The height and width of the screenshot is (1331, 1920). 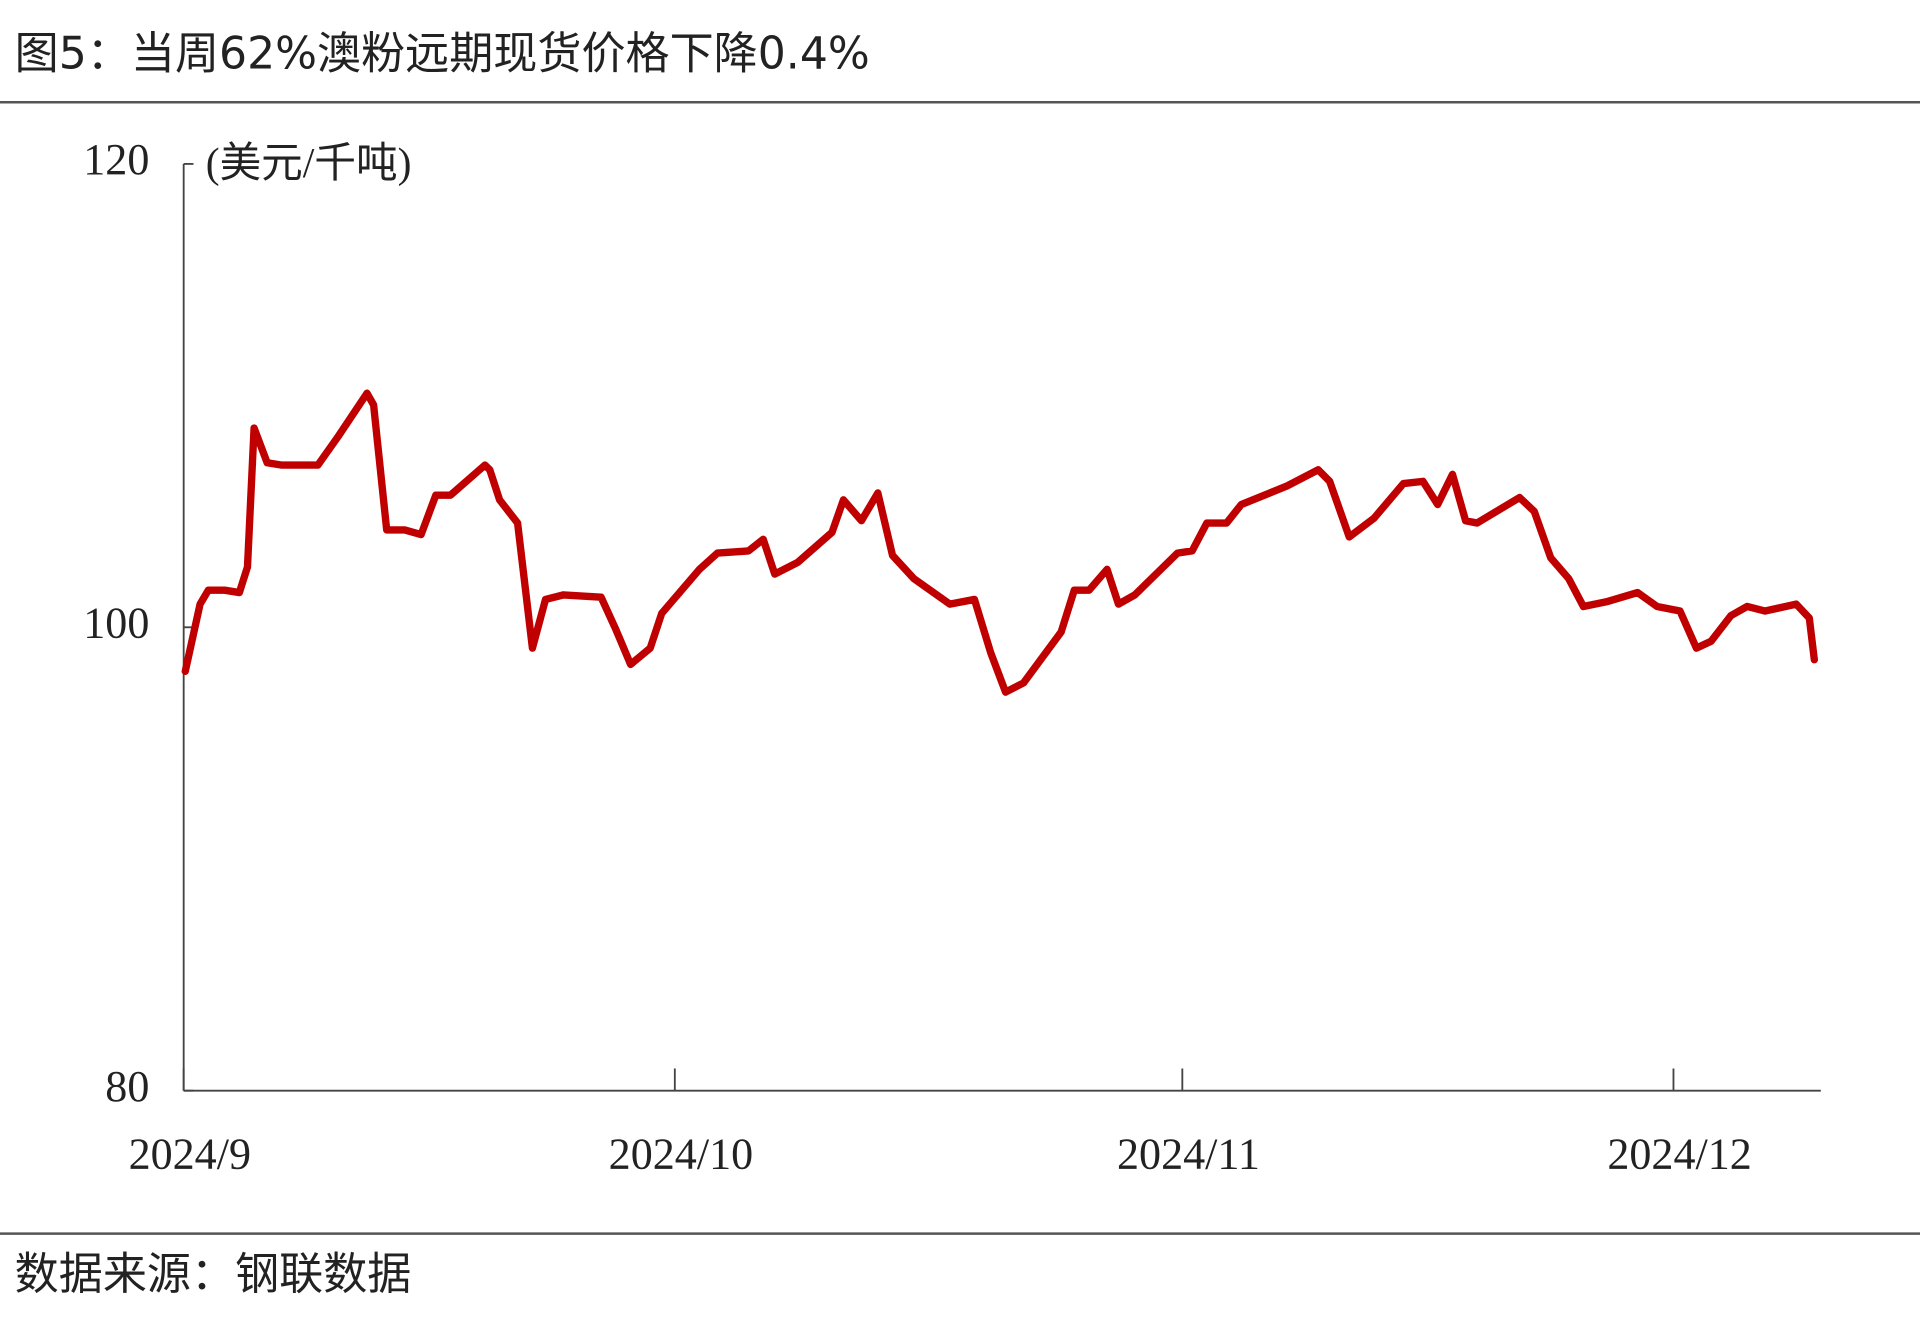 What do you see at coordinates (116, 159) in the screenshot?
I see `y-tick-label: 120` at bounding box center [116, 159].